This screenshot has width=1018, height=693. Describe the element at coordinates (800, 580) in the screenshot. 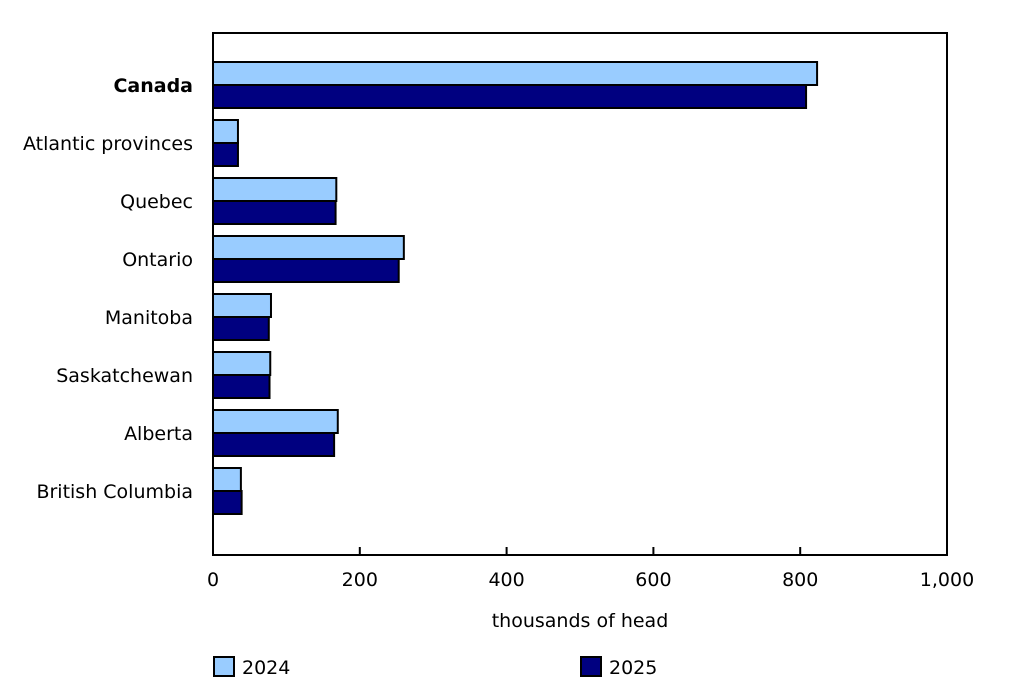

I see `x-tick-label: 800` at that location.